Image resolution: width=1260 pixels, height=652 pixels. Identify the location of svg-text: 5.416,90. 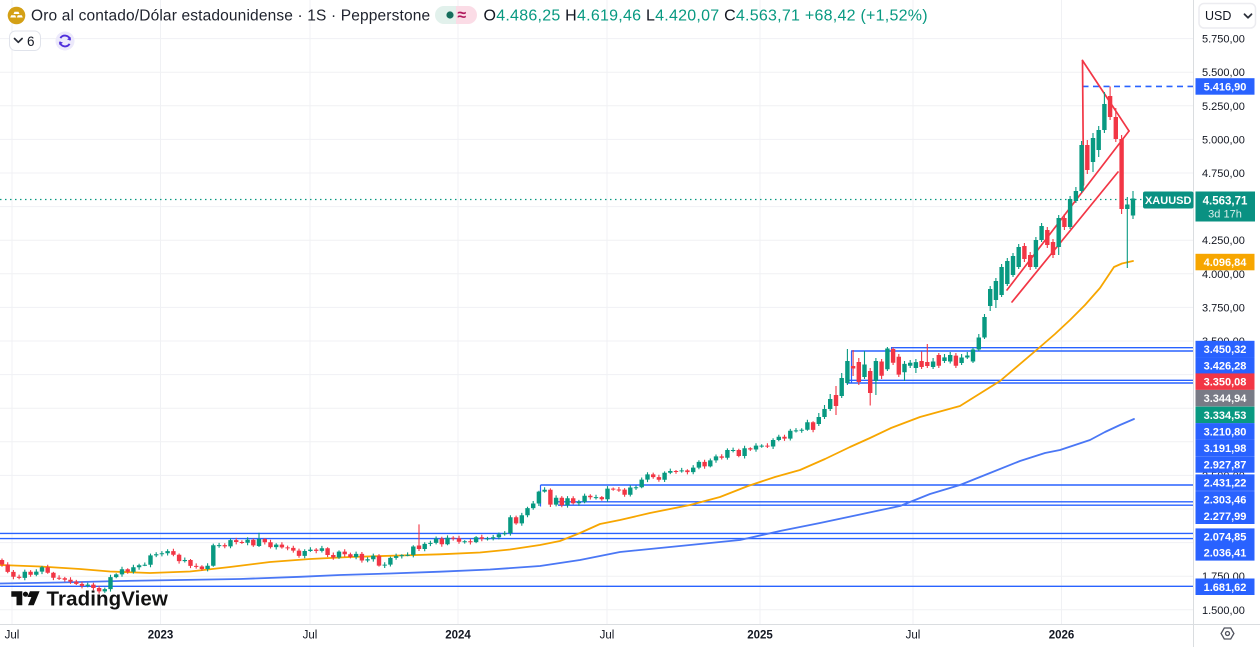
(1225, 88).